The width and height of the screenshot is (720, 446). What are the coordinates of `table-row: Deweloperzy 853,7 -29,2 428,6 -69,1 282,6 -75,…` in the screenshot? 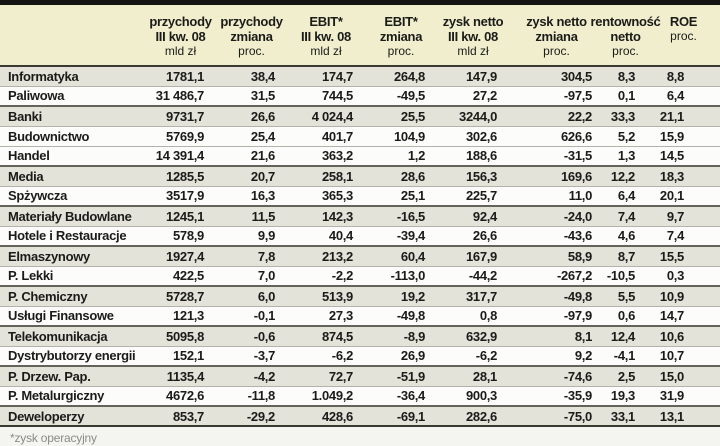 It's located at (360, 416).